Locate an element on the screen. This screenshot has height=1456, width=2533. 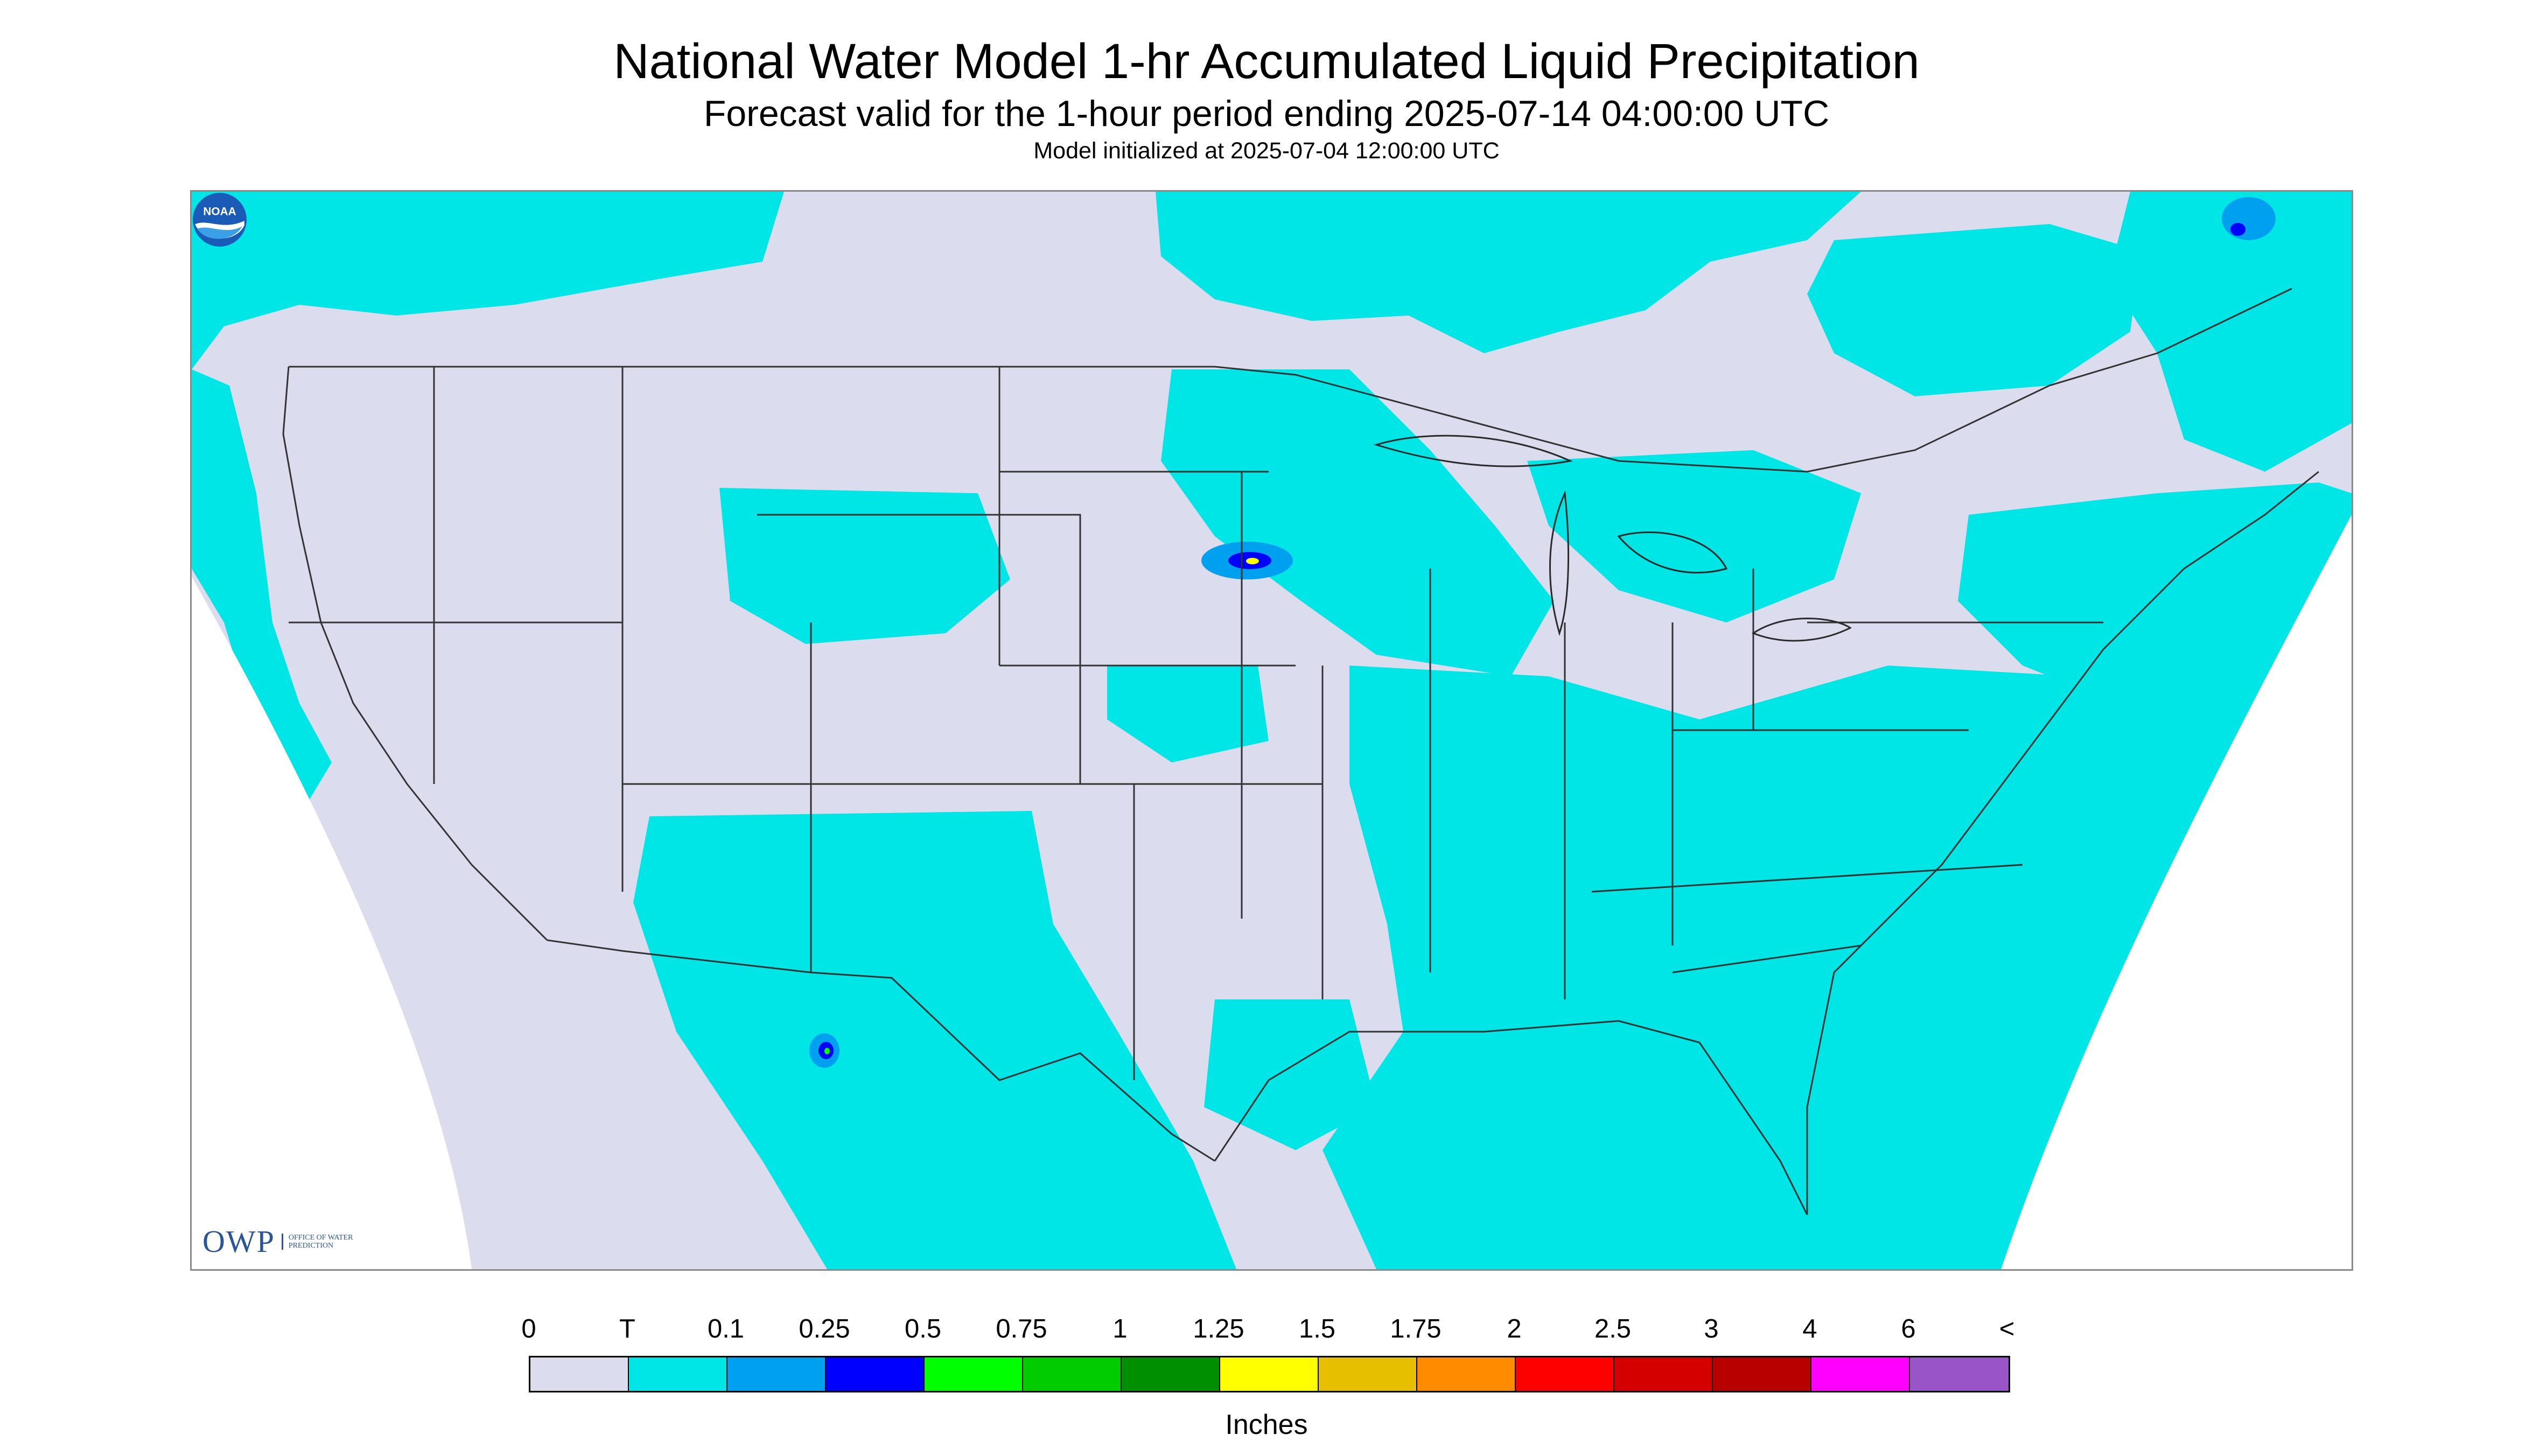
precip-area-southwest is located at coordinates (935, 1040).